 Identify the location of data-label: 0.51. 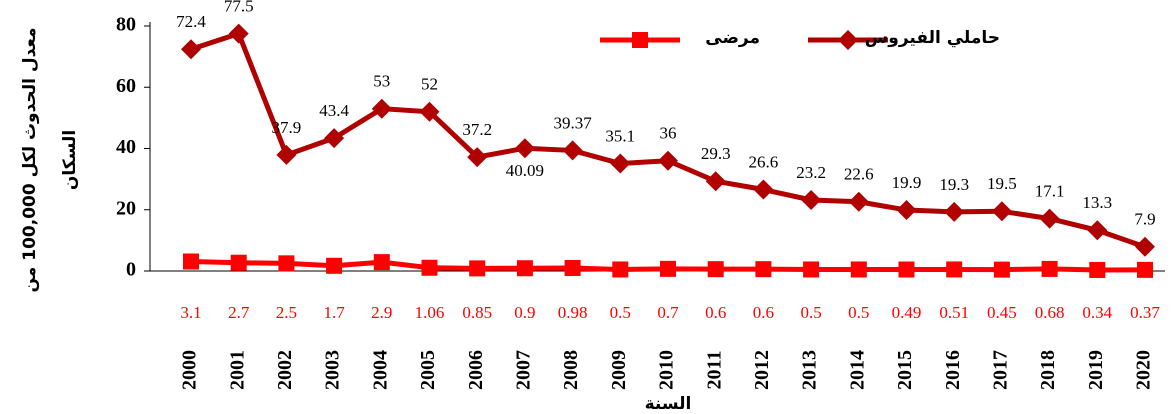
(954, 312).